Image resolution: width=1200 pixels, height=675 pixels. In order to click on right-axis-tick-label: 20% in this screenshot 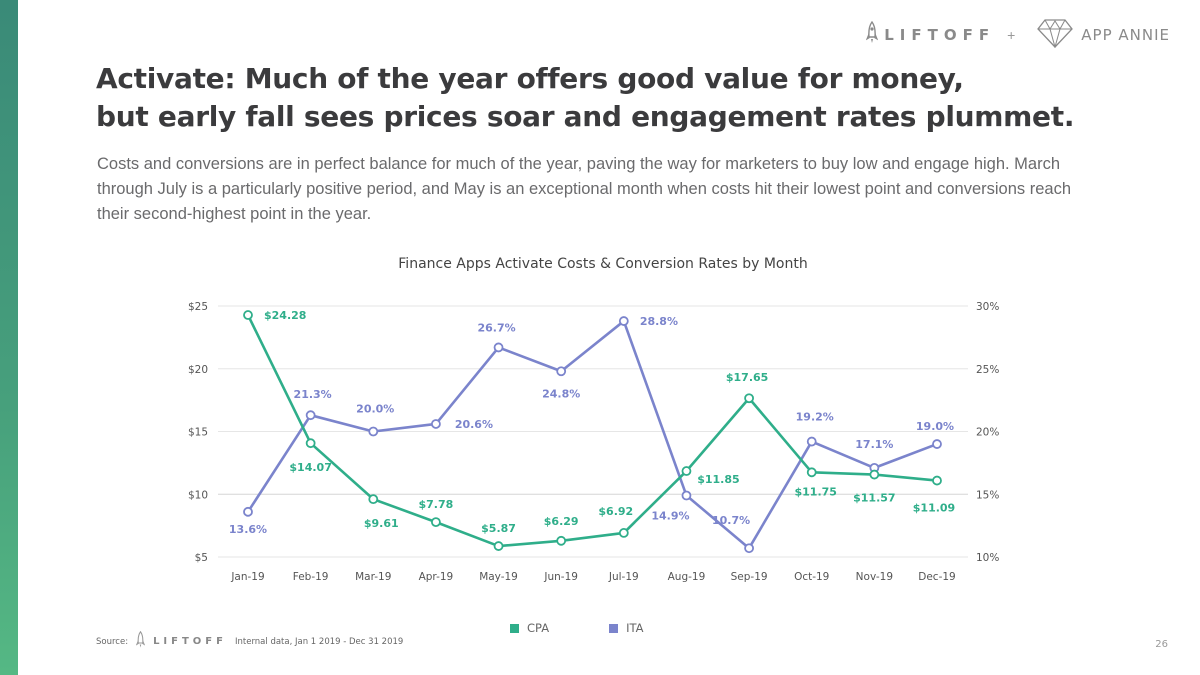, I will do `click(987, 433)`.